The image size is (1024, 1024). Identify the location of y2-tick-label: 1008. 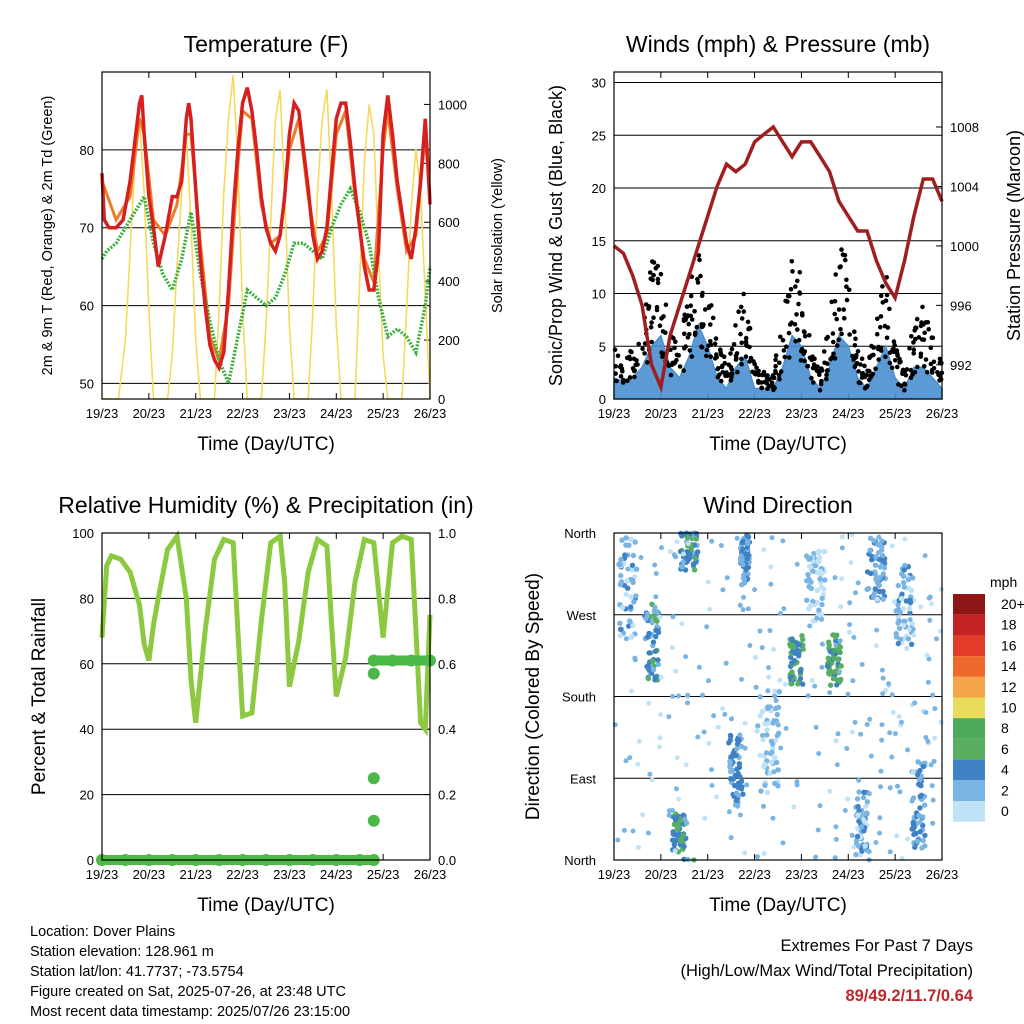
(964, 127).